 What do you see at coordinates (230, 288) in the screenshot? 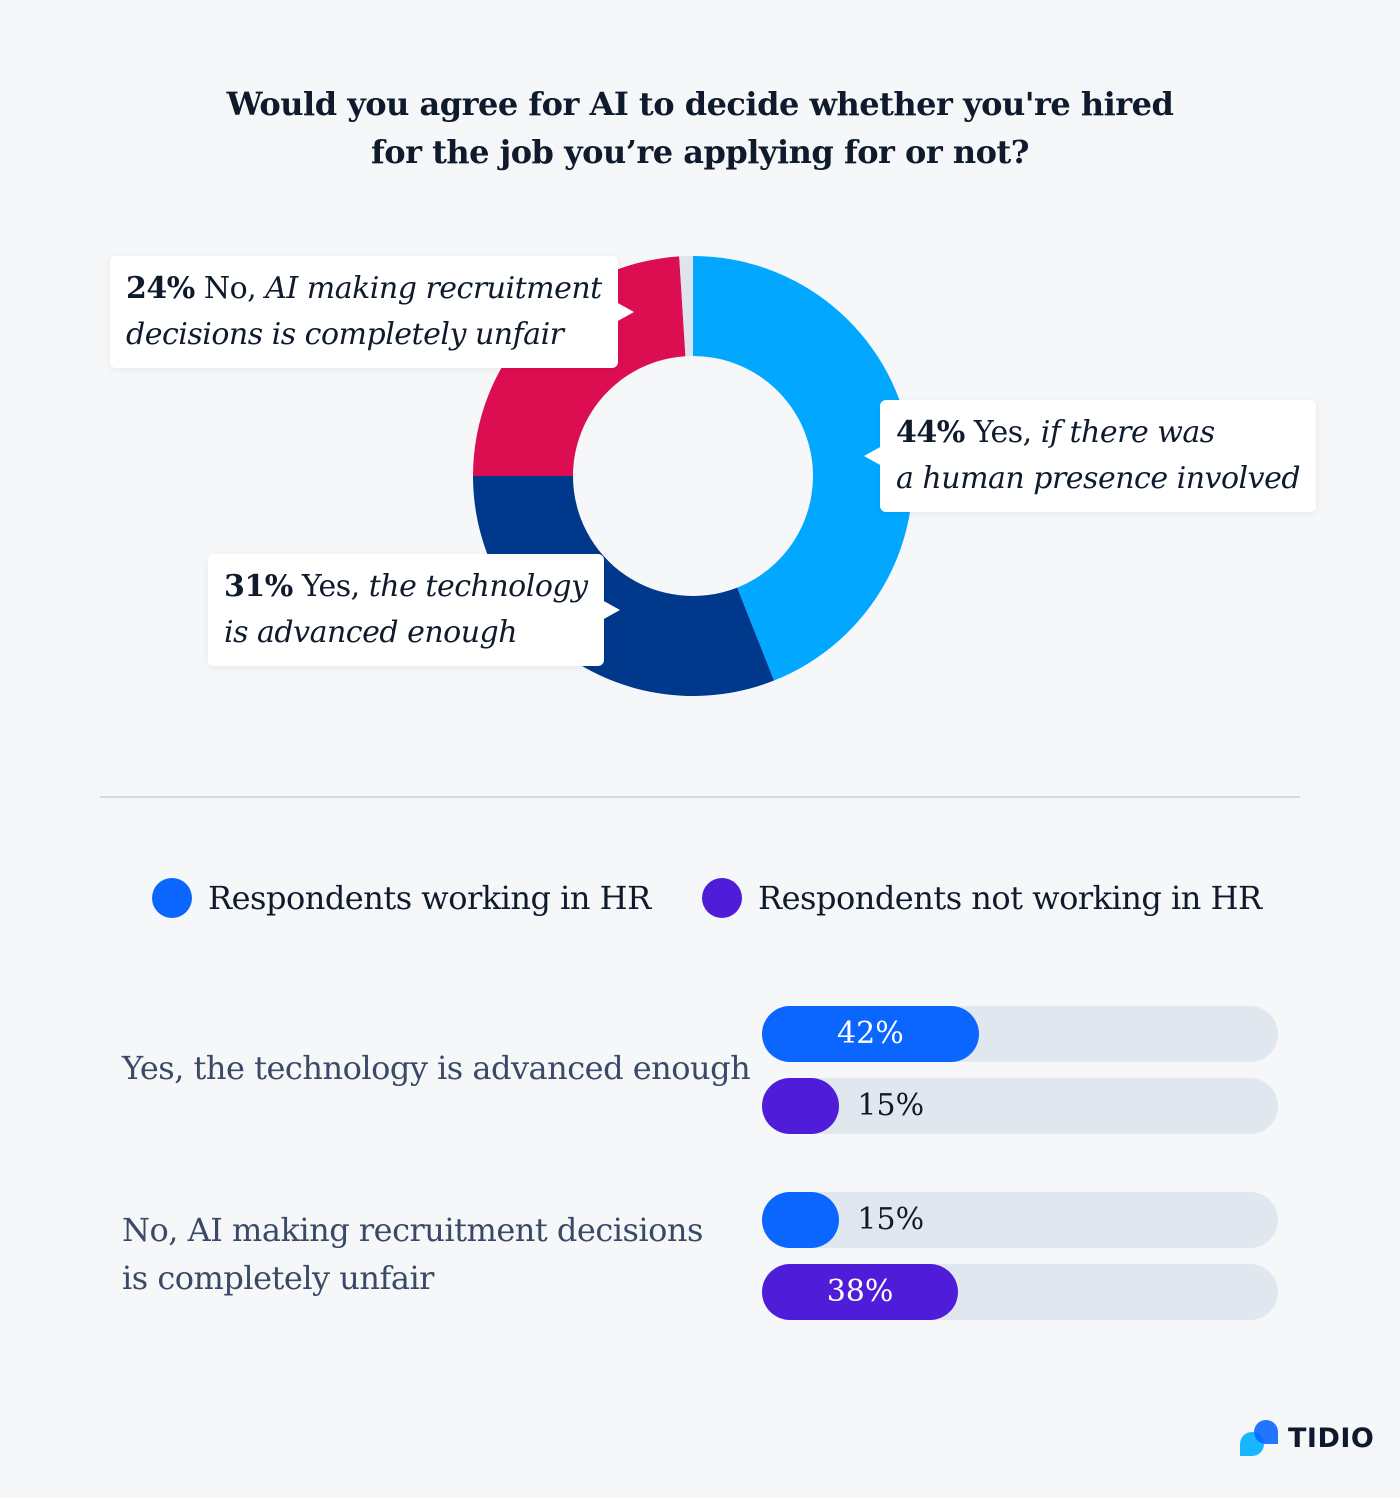
I see `callout-head: No,` at bounding box center [230, 288].